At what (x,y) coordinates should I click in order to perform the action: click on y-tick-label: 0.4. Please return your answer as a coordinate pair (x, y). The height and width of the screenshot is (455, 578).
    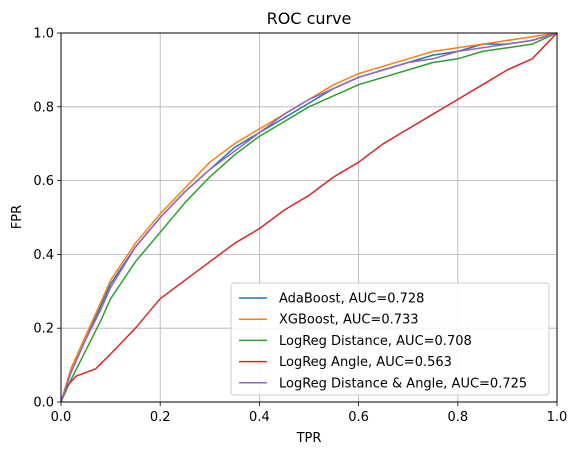
    Looking at the image, I should click on (43, 255).